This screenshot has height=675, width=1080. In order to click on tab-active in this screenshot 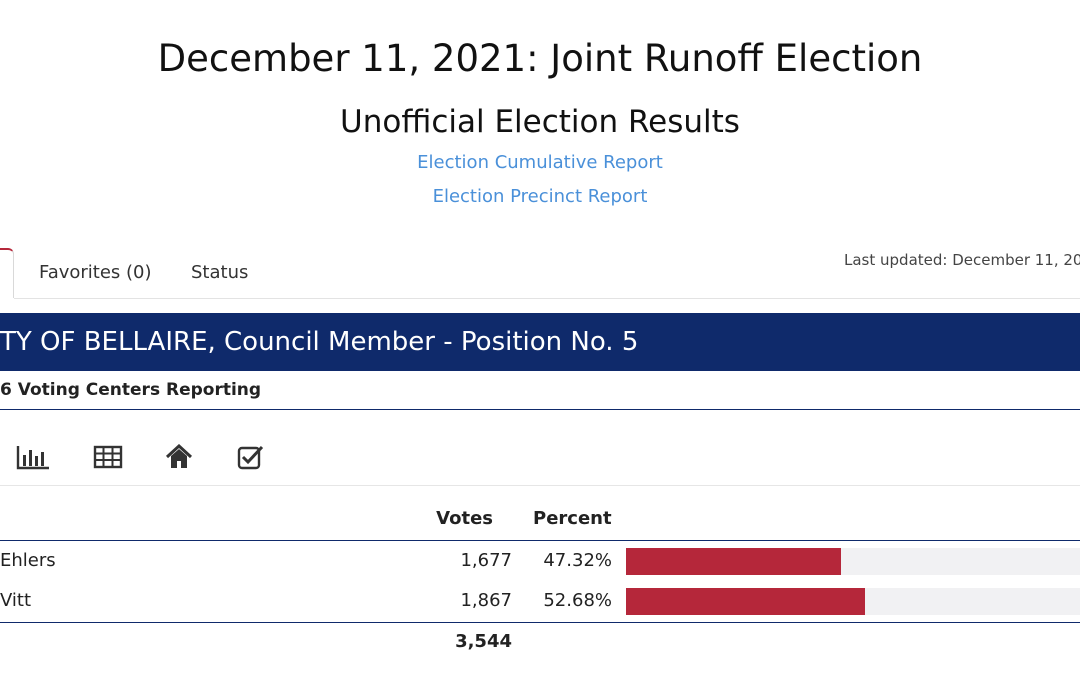, I will do `click(7, 273)`.